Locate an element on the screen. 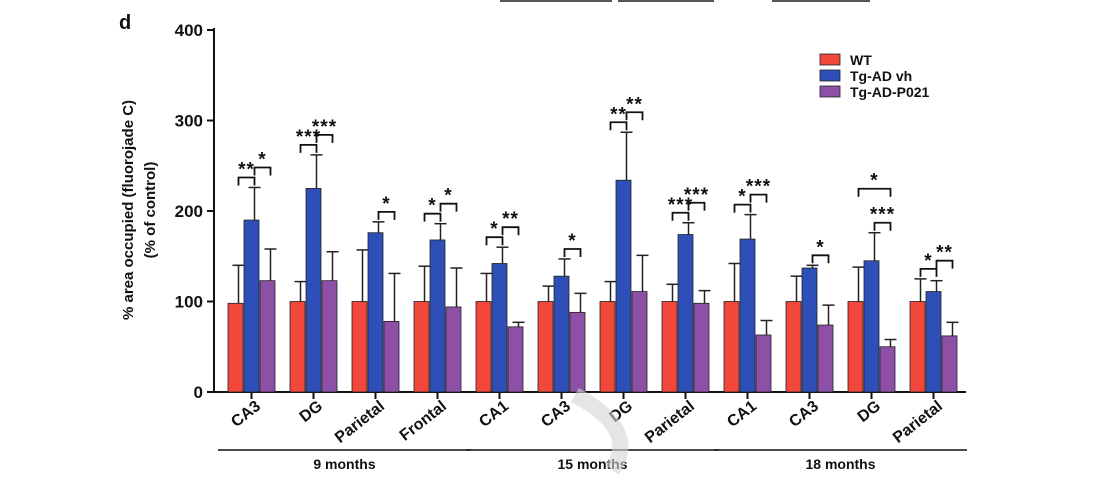 This screenshot has width=1113, height=480. group-label: 18 months is located at coordinates (840, 464).